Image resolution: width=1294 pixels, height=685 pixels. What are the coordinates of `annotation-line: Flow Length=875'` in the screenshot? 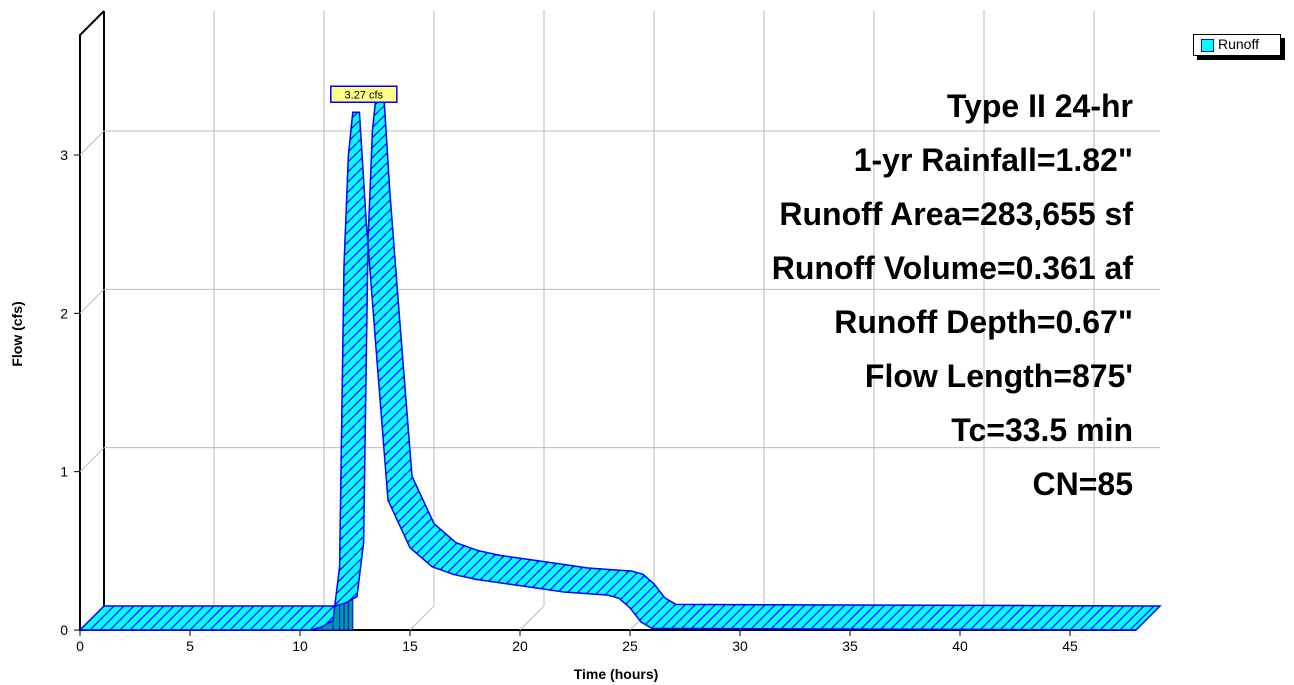 It's located at (999, 376).